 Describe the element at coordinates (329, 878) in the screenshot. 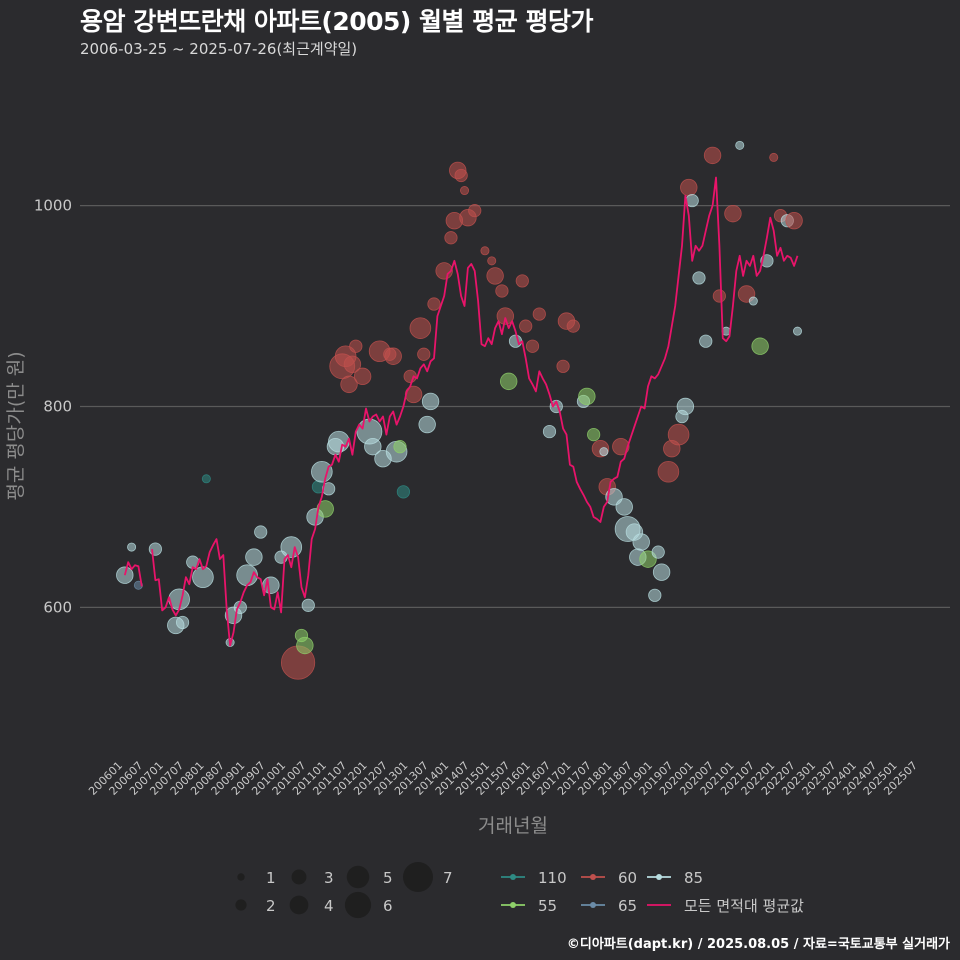

I see `legend-size-label: 3` at that location.